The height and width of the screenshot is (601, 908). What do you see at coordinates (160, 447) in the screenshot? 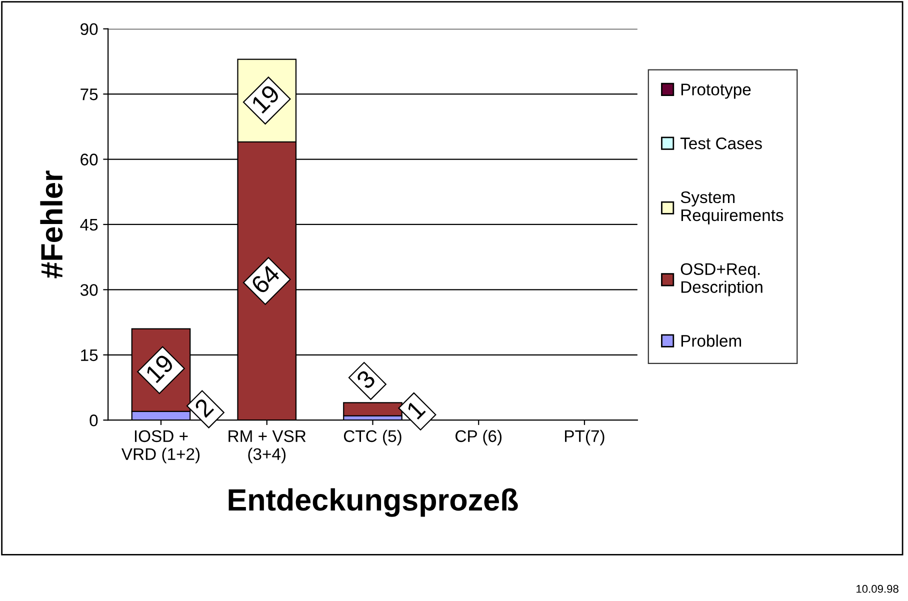
I see `x-tick-label: IOSD + VRD (1+2)` at bounding box center [160, 447].